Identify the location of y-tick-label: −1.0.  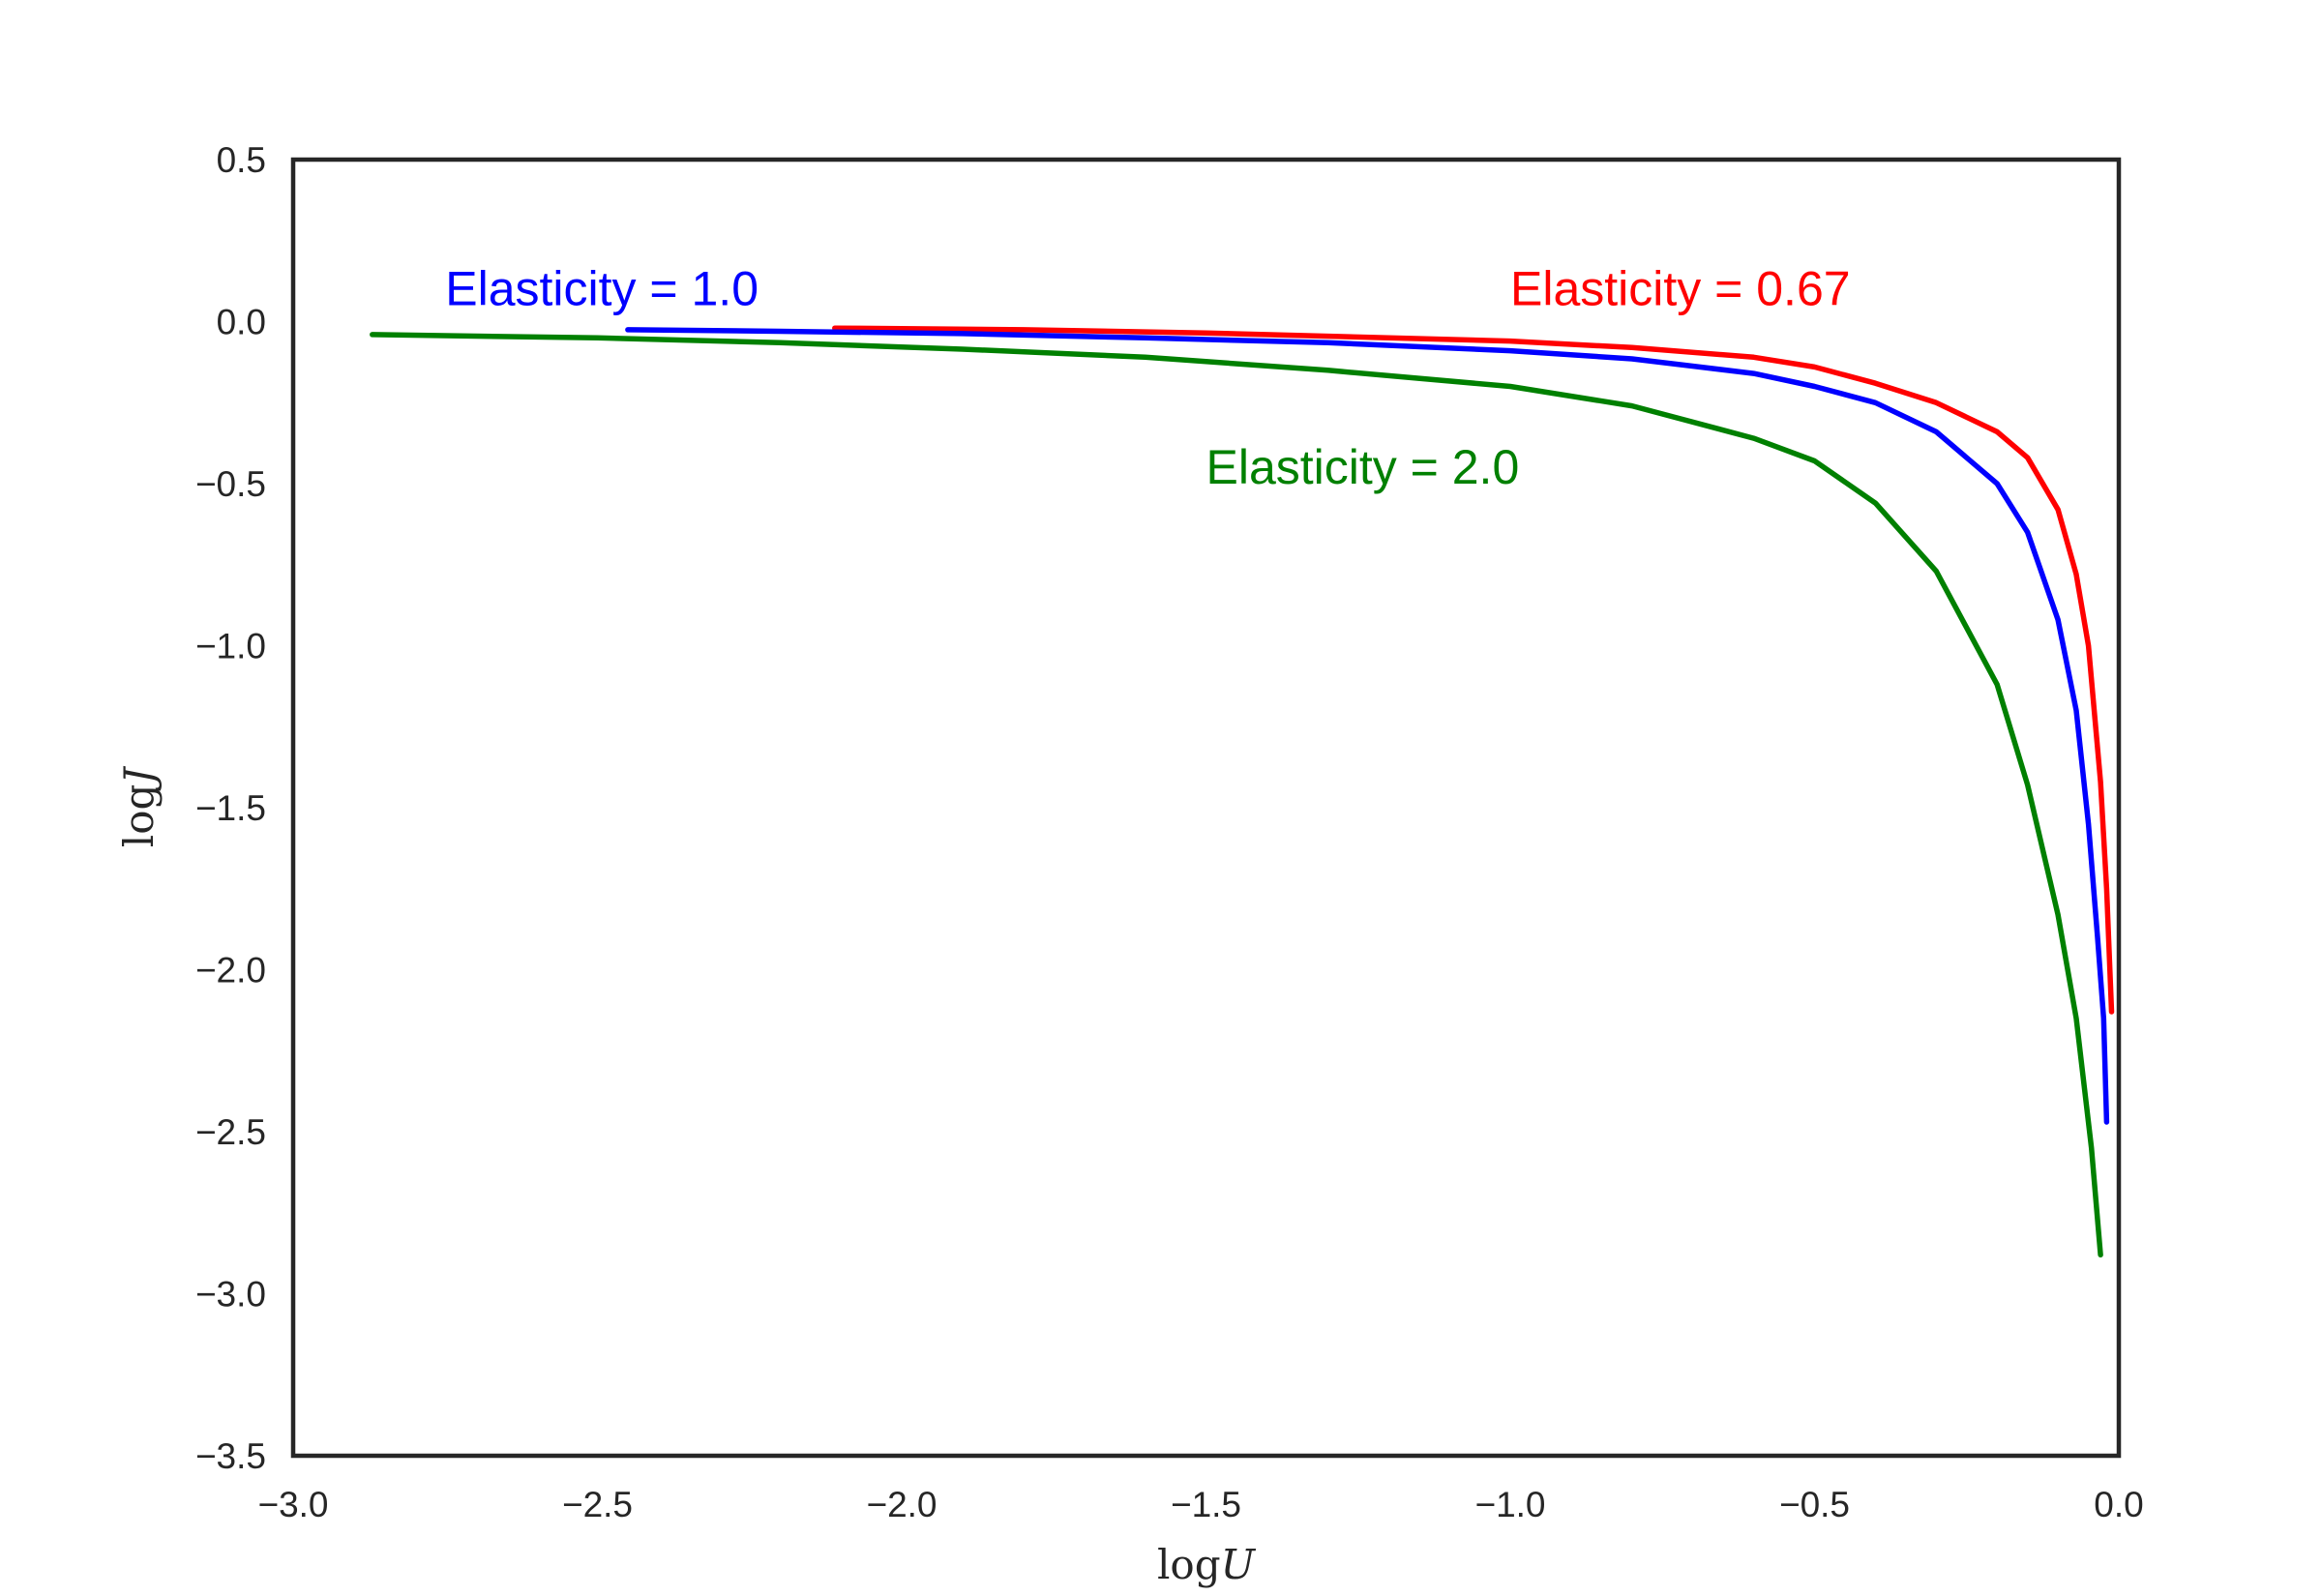
(230, 646).